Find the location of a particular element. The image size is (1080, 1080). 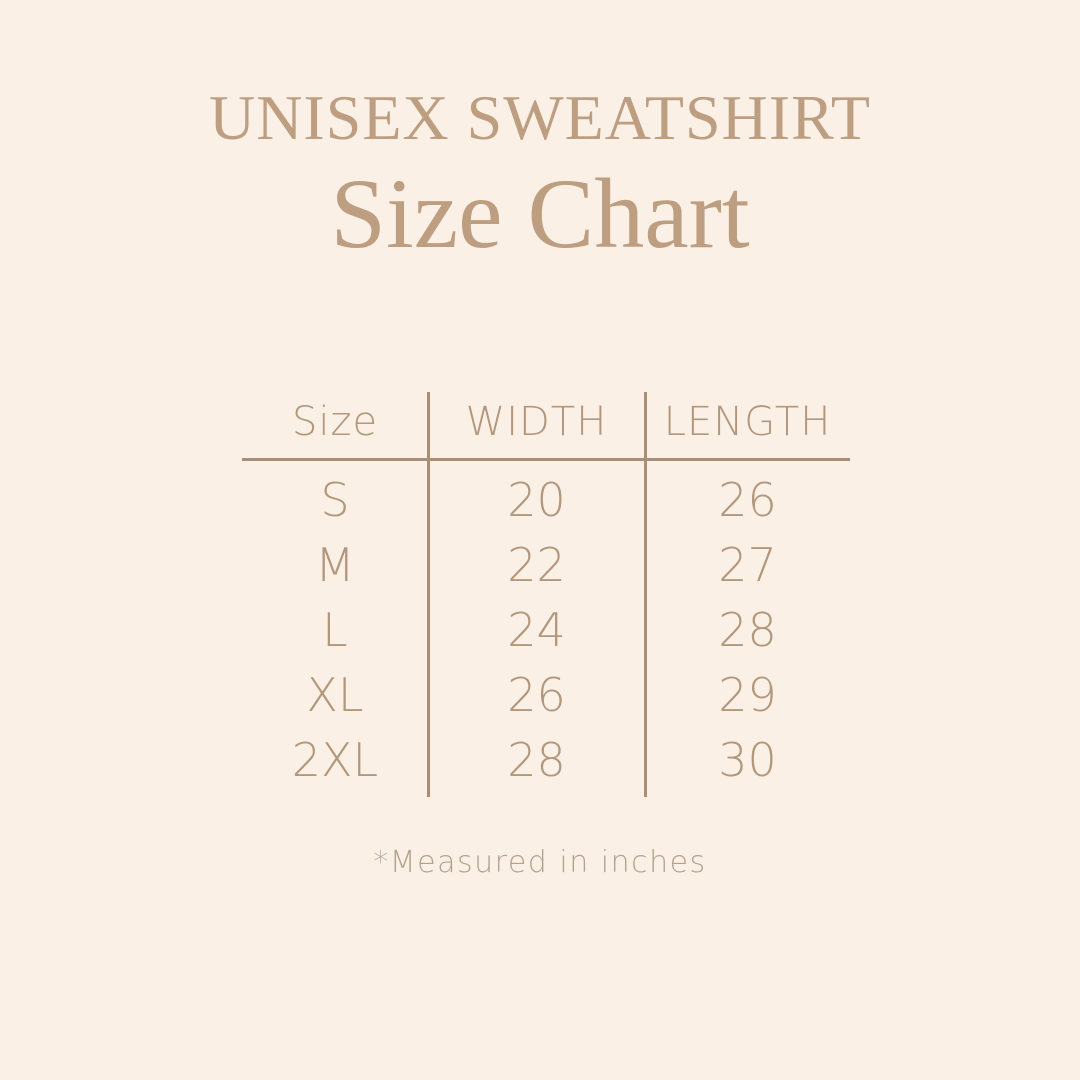

length-cell: 30 is located at coordinates (747, 759).